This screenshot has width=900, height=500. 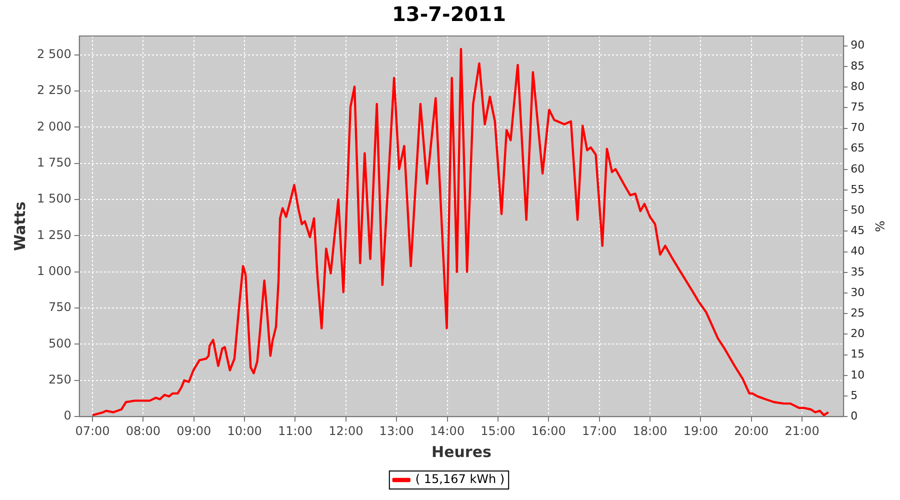 What do you see at coordinates (857, 189) in the screenshot?
I see `y2-tick-label: 55` at bounding box center [857, 189].